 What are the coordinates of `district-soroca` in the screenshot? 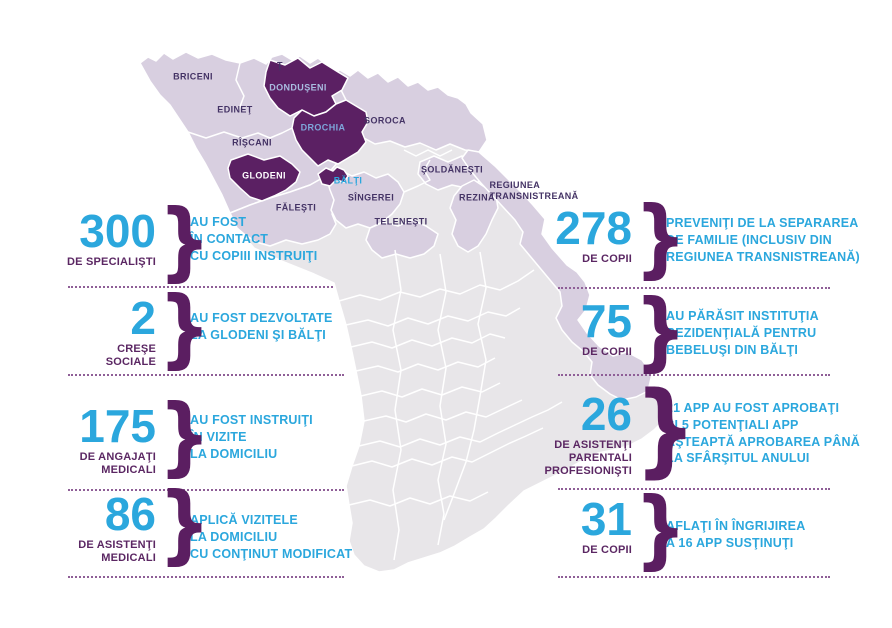 It's located at (410, 111).